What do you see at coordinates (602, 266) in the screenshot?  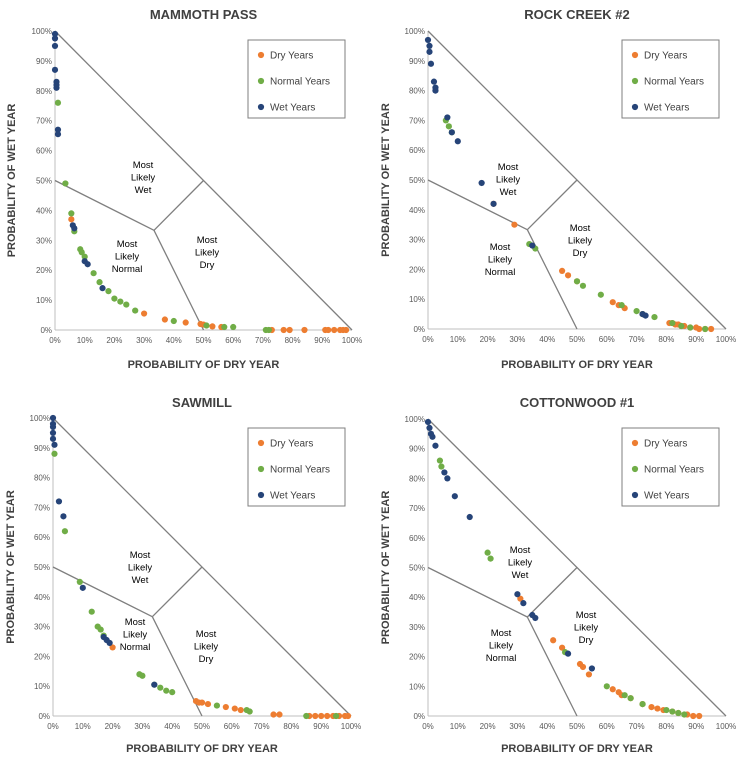 I see `series-dry-years` at bounding box center [602, 266].